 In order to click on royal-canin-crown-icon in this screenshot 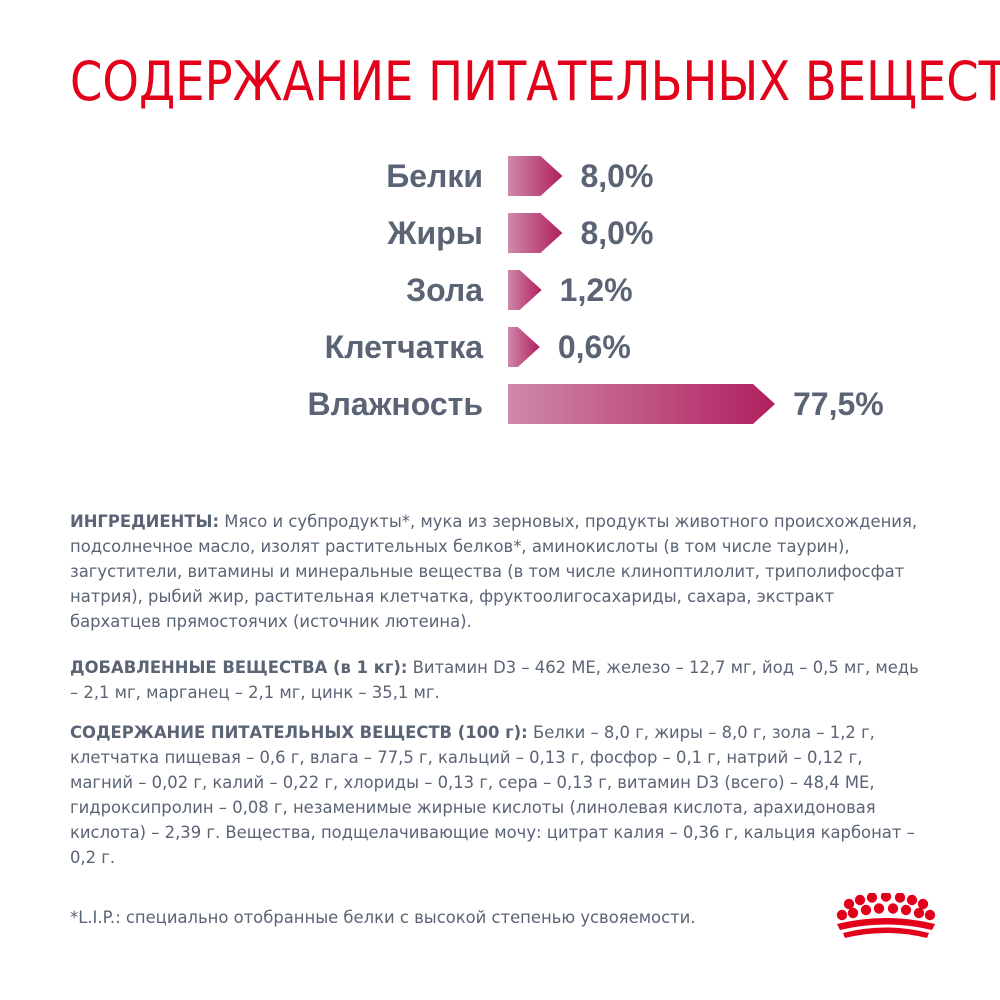, I will do `click(886, 915)`.